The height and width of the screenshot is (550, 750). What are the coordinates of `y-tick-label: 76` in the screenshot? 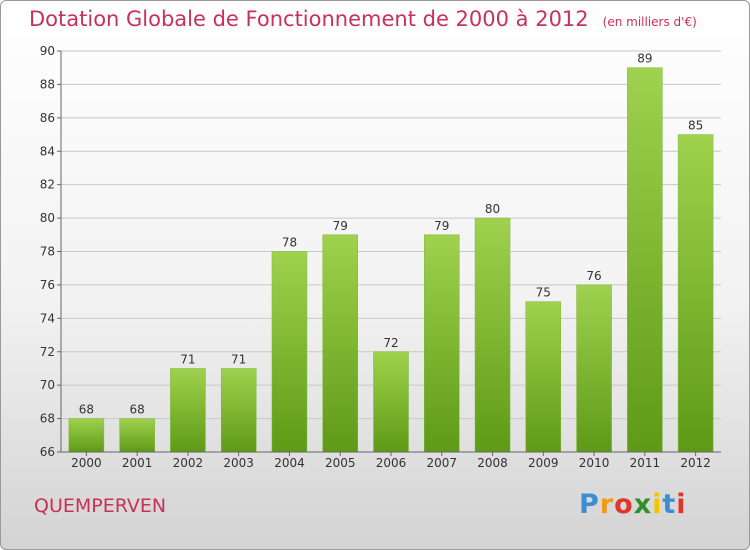 It's located at (47, 285).